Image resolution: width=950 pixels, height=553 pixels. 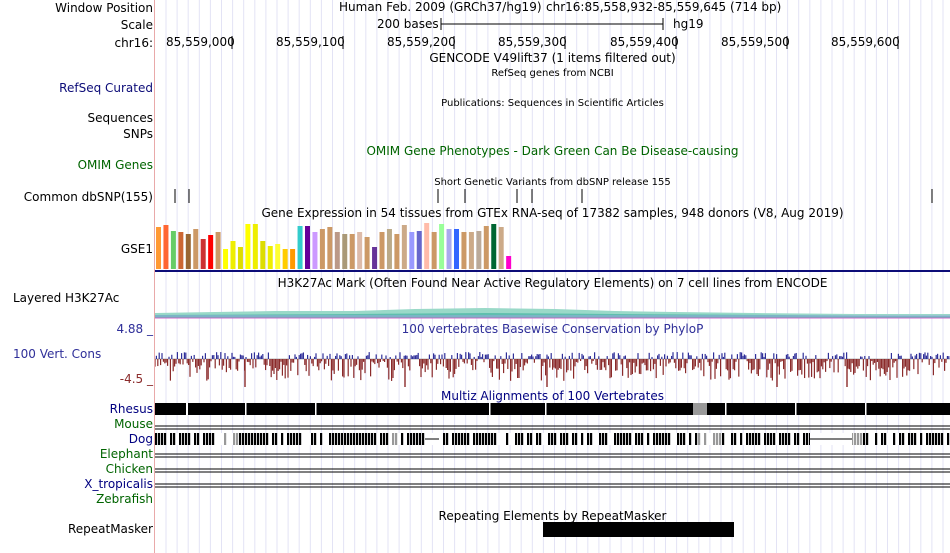 I want to click on species-label-zebrafish: Zebrafish, so click(x=124, y=499).